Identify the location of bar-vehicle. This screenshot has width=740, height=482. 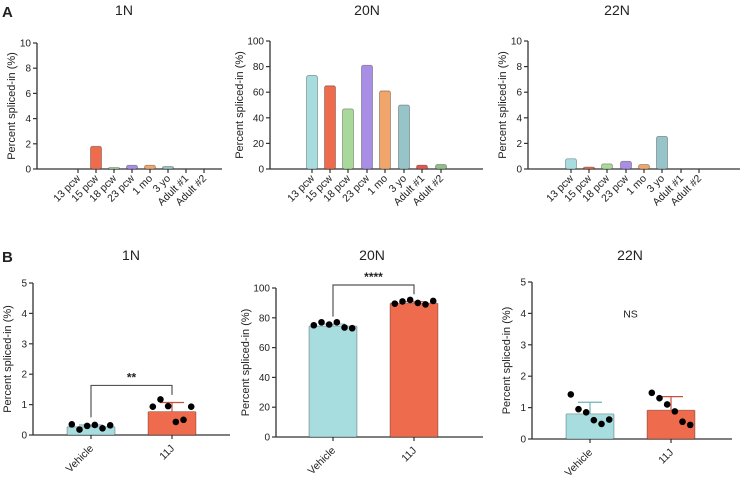
(333, 381).